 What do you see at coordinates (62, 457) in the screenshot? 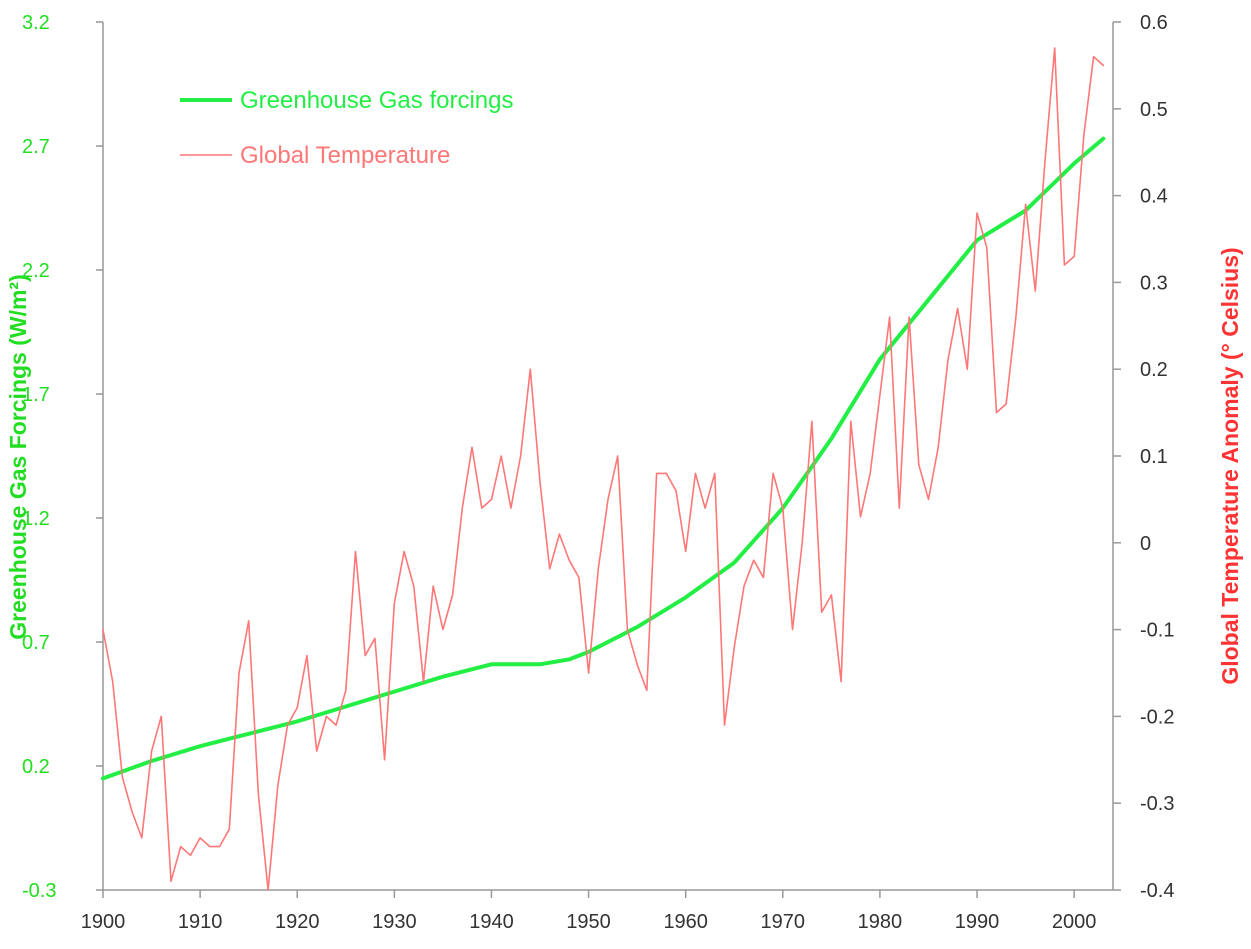
I see `left-y-axis: 3.2 2.7 2.2 1.7 1.2 0.7 0.2 -0.3` at bounding box center [62, 457].